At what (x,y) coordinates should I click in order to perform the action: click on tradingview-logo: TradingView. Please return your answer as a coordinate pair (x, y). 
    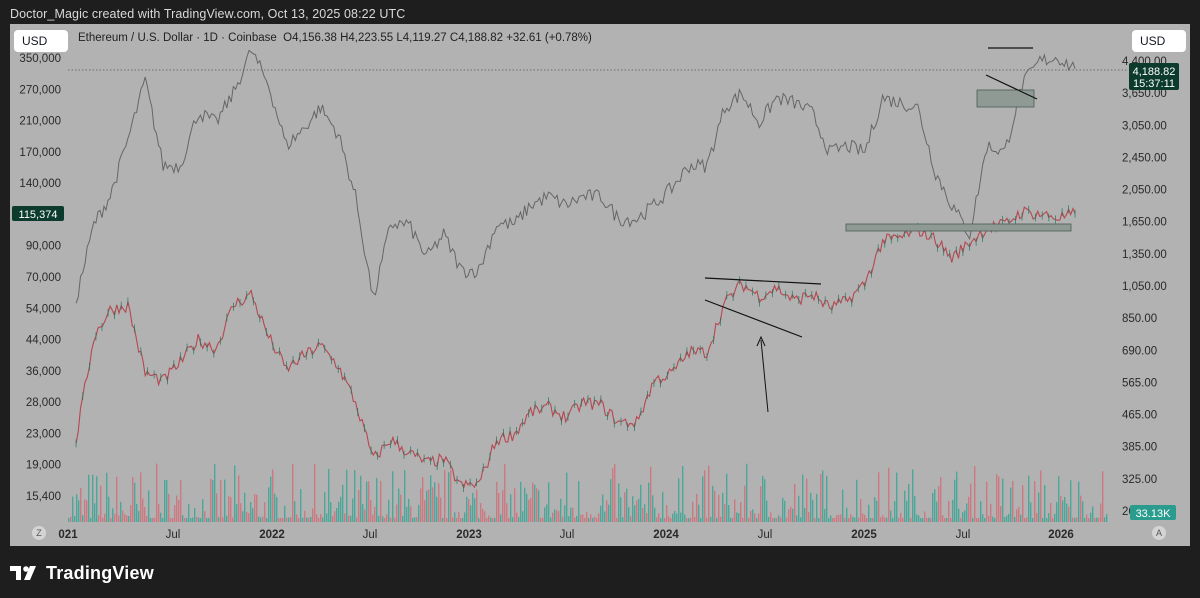
    Looking at the image, I should click on (82, 573).